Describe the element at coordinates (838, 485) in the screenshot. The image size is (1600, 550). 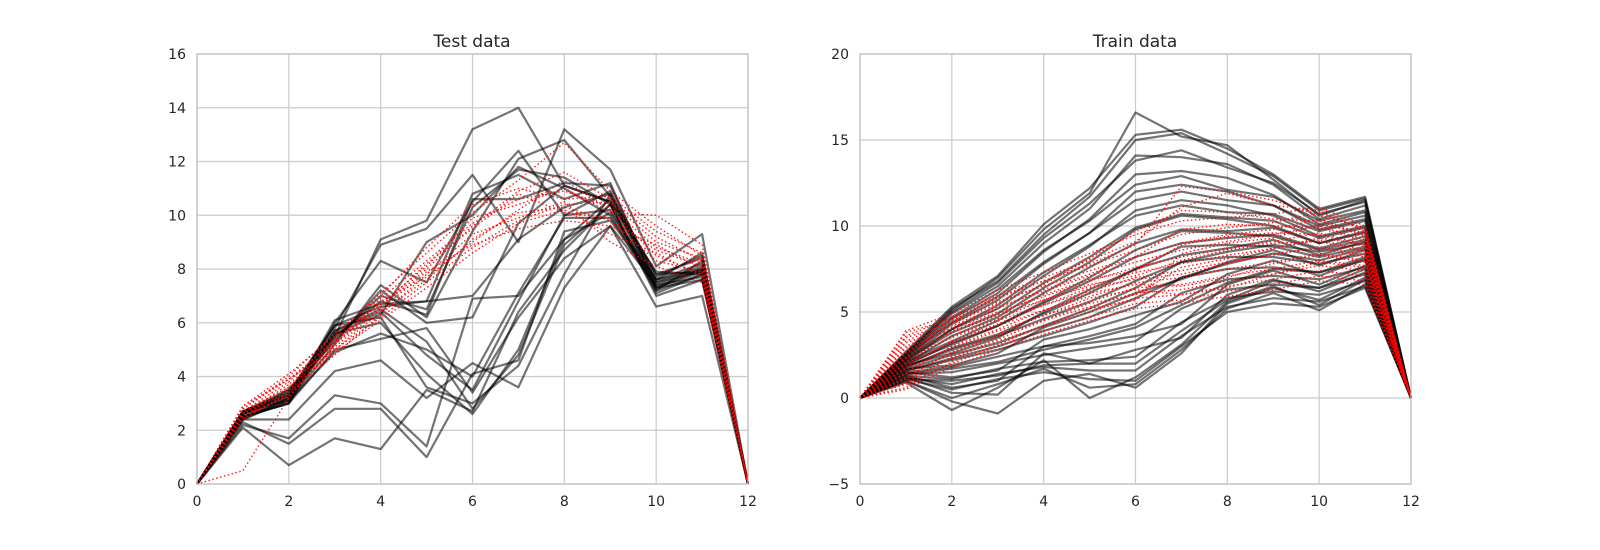
I see `y-tick-label: −5` at that location.